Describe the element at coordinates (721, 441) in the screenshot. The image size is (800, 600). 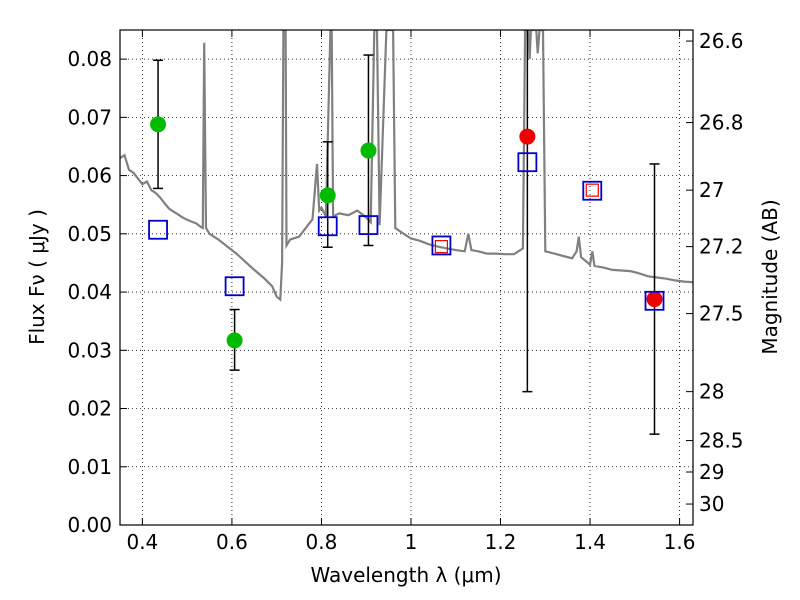
I see `mag-tick-label: 28.5` at that location.